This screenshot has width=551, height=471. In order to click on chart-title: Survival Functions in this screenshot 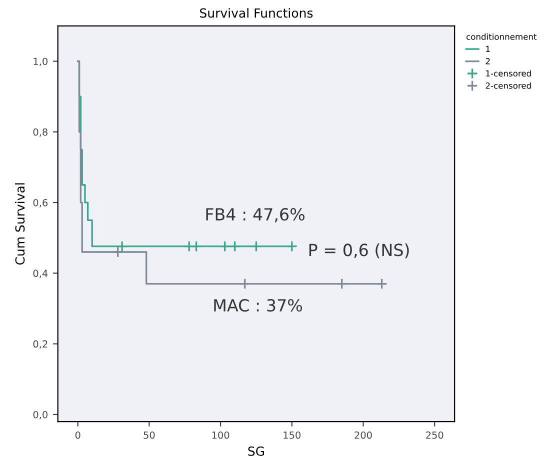, I will do `click(256, 13)`.